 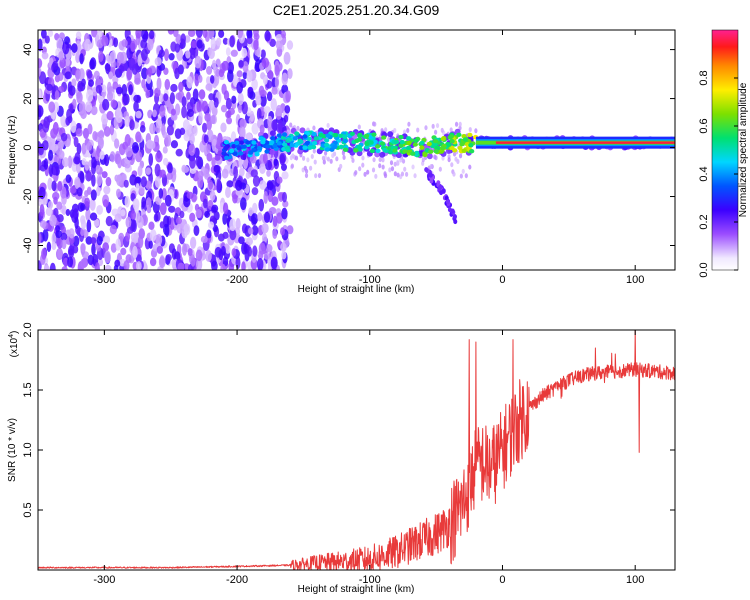 I want to click on snr-multiplier-base: (x10, so click(x=14, y=347).